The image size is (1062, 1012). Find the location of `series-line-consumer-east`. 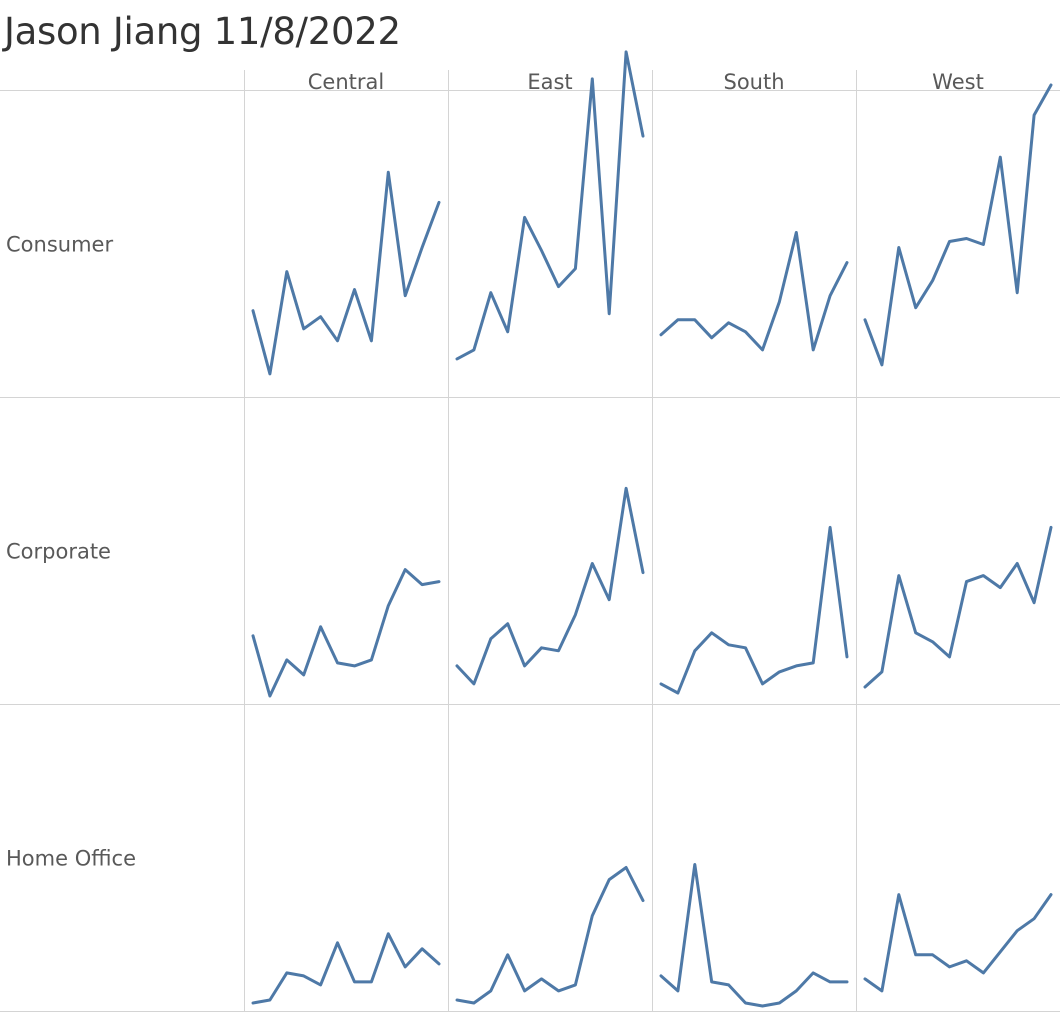

series-line-consumer-east is located at coordinates (550, 205).